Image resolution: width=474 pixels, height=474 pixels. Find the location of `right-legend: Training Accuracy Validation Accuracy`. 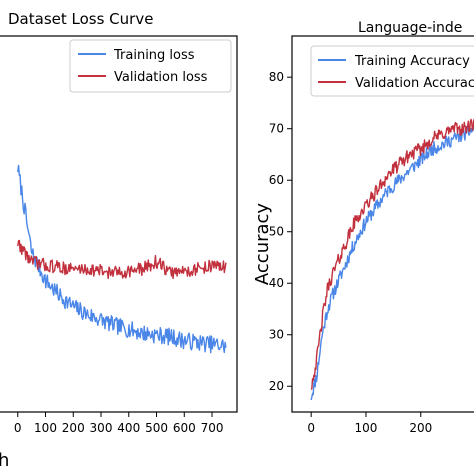

right-legend: Training Accuracy Validation Accuracy is located at coordinates (392, 71).